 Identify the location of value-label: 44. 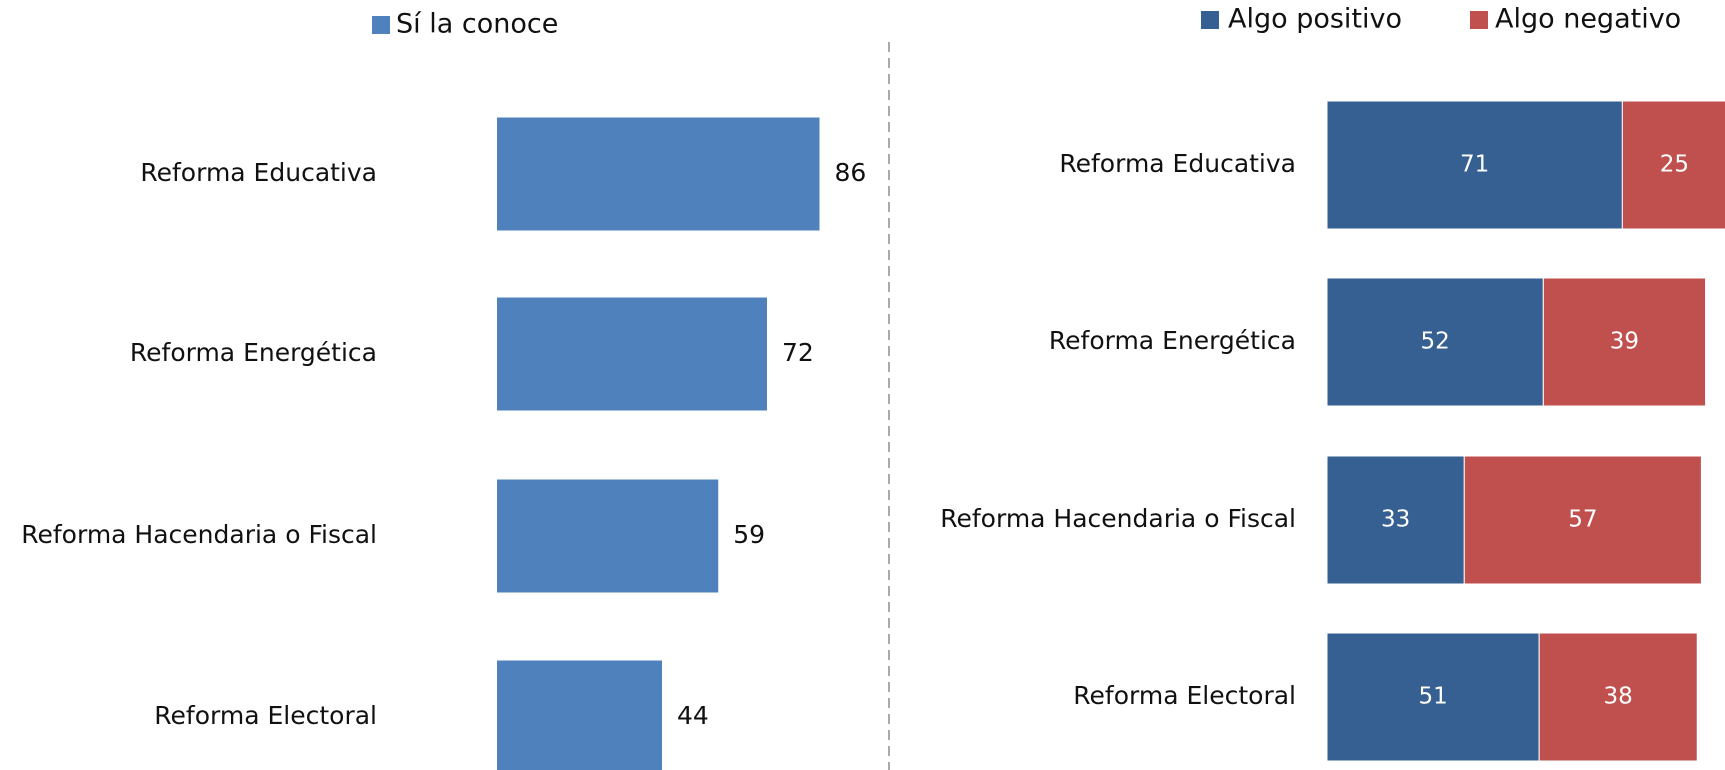
(693, 715).